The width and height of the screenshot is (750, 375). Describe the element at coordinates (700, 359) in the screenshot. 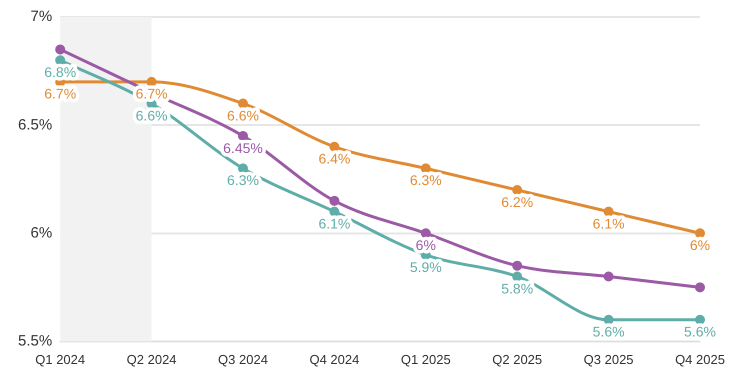

I see `x-tick-label: Q4 2025` at that location.